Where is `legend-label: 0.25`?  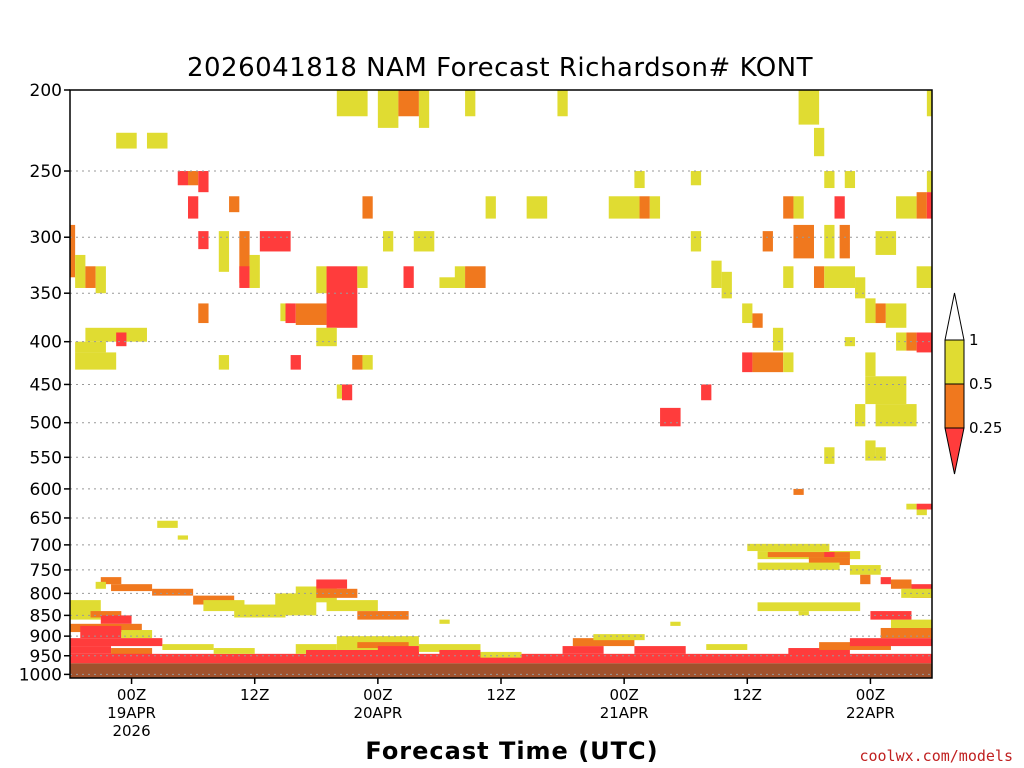
legend-label: 0.25 is located at coordinates (985, 428).